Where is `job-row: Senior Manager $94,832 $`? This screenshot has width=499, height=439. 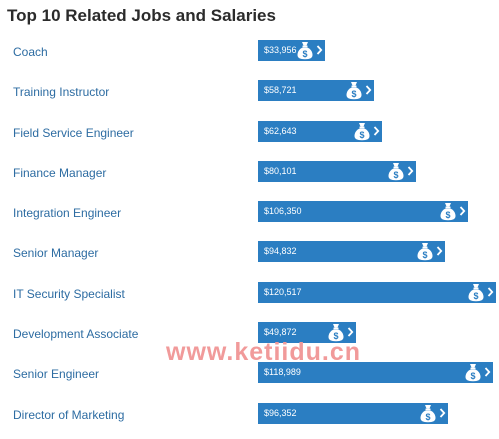 job-row: Senior Manager $94,832 $ is located at coordinates (249, 253).